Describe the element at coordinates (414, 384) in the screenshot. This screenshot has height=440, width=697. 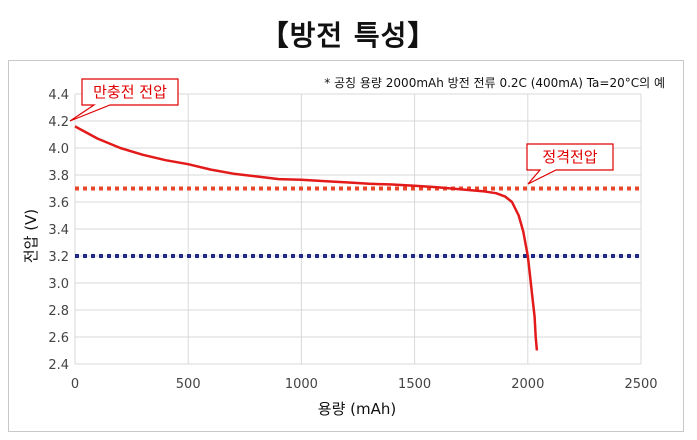
I see `x-tick-label: 1500` at that location.